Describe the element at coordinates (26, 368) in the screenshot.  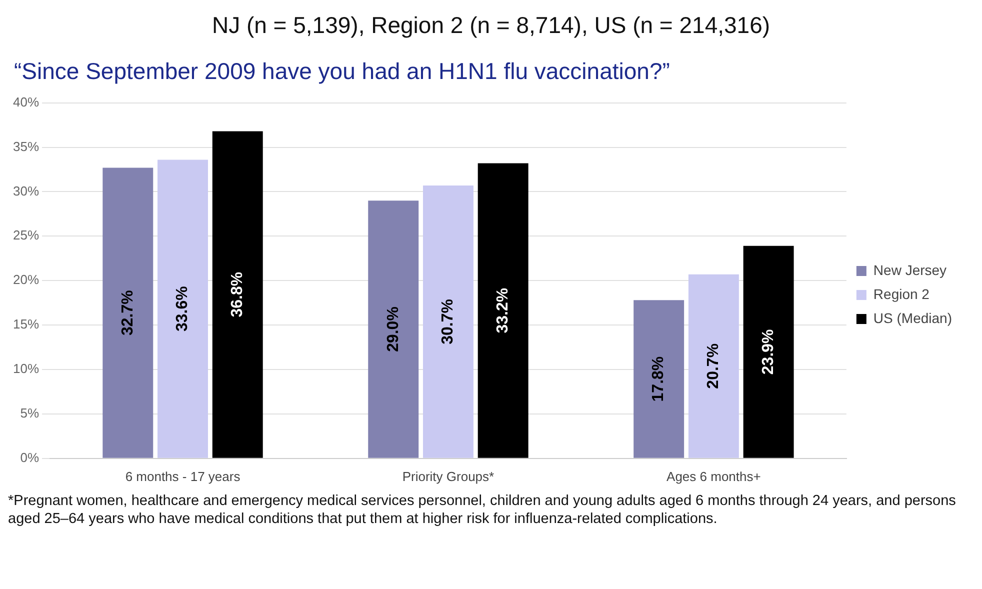
I see `y-tick-label: 10%` at that location.